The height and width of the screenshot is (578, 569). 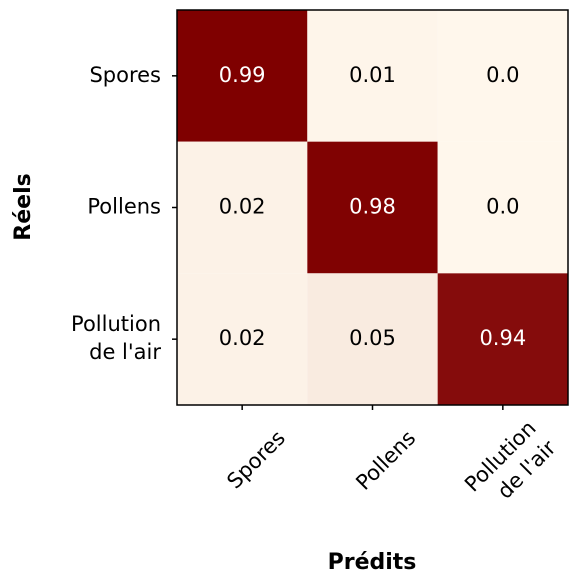 What do you see at coordinates (385, 460) in the screenshot?
I see `x-tick-label: Pollens` at bounding box center [385, 460].